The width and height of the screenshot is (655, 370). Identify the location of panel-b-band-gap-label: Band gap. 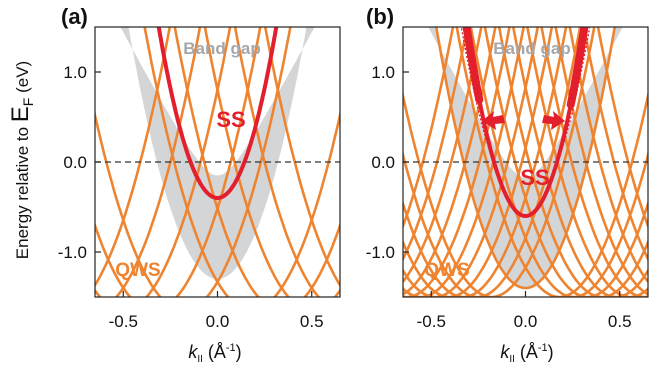
(531, 48).